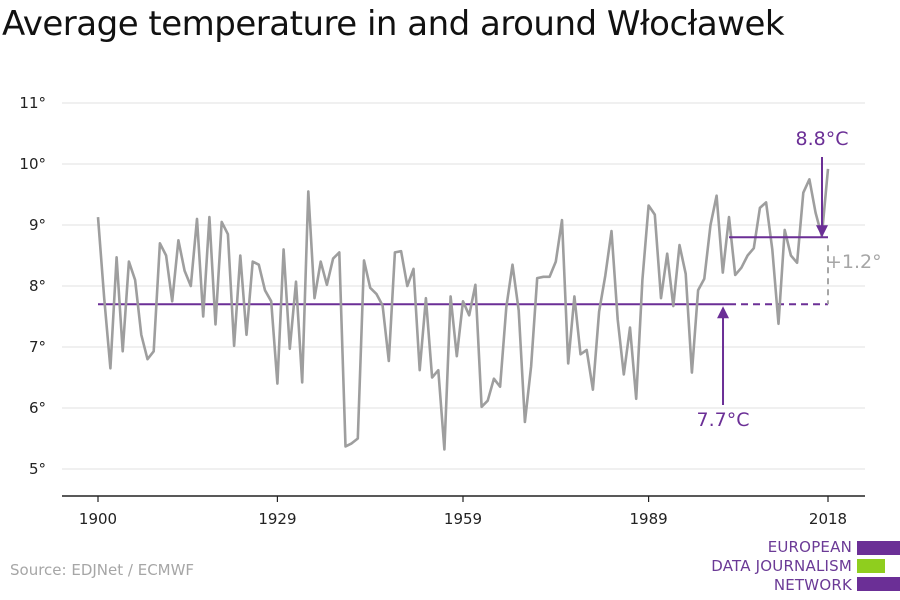 This screenshot has width=900, height=600. What do you see at coordinates (37, 225) in the screenshot?
I see `y-tick-label: 9°` at bounding box center [37, 225].